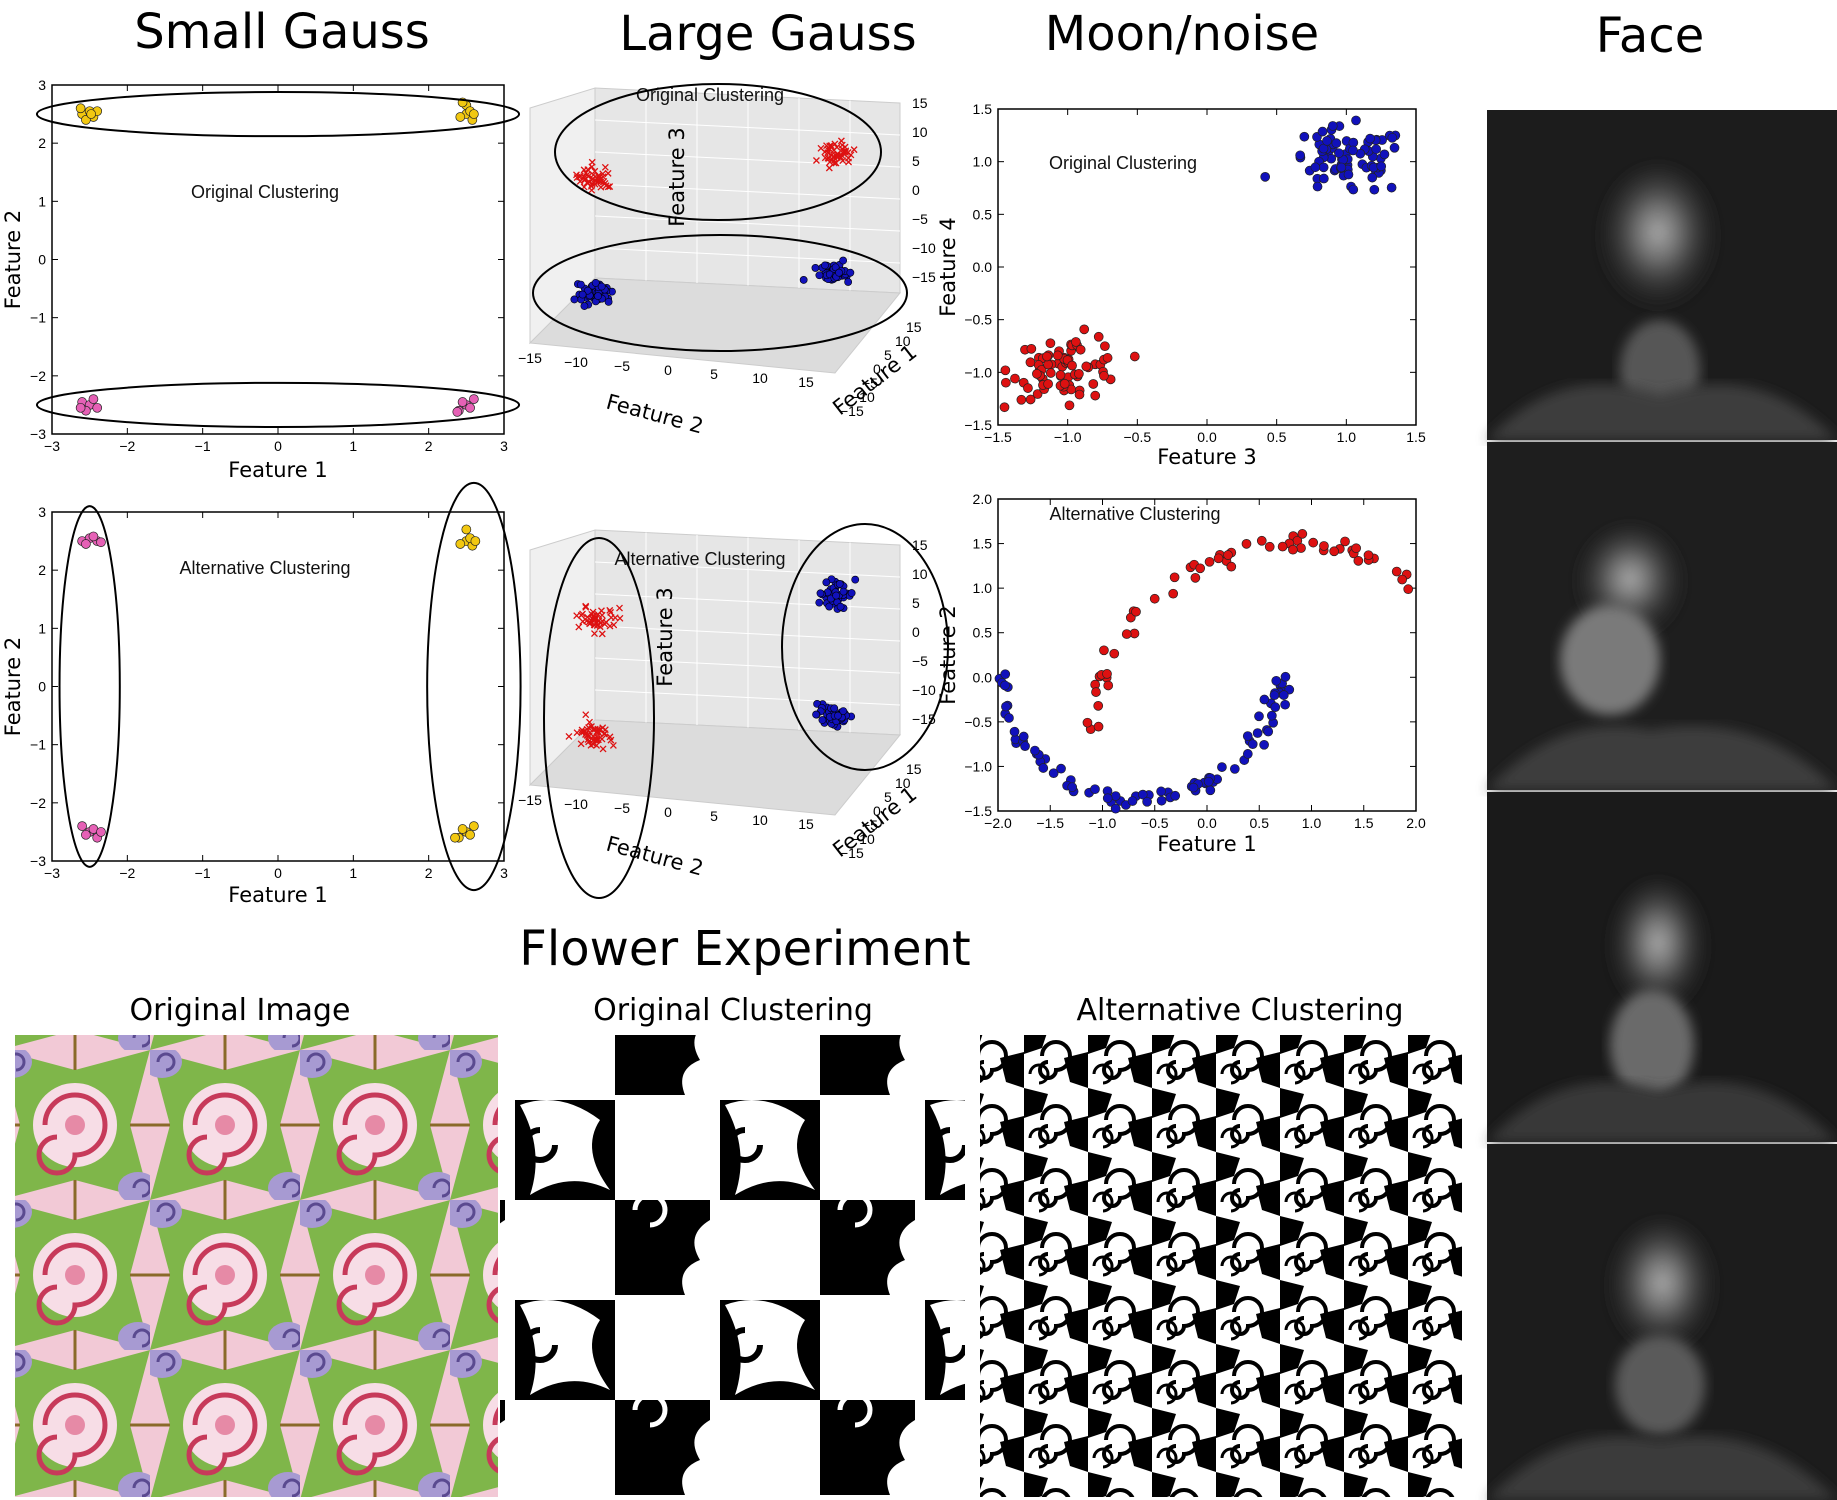 This screenshot has width=1837, height=1500. What do you see at coordinates (504, 873) in the screenshot?
I see `x-tick-label: 3` at bounding box center [504, 873].